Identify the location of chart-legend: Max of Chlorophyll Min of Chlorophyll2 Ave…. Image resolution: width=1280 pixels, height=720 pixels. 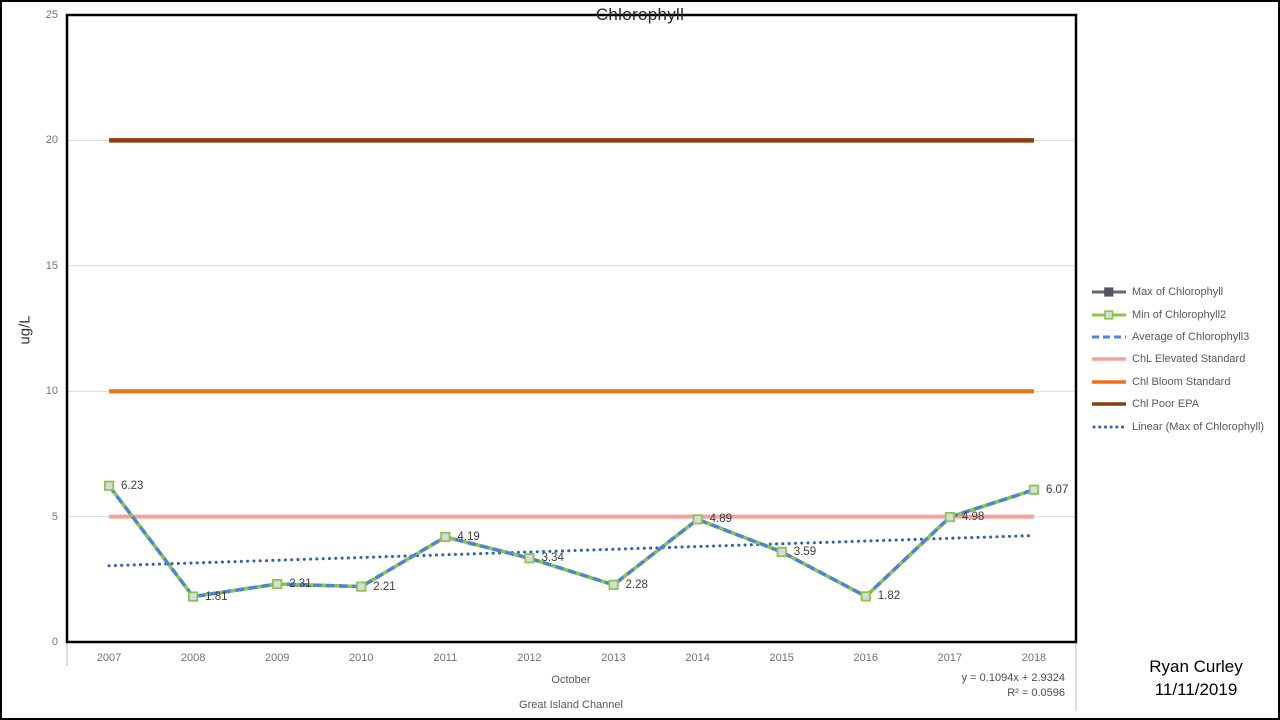
(1178, 359).